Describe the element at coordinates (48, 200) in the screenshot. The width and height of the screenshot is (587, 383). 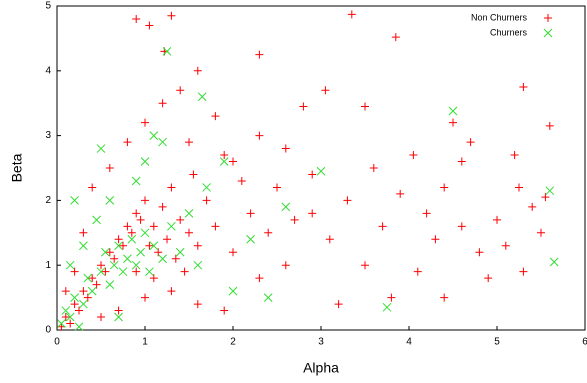
I see `y-tick-label: 2` at that location.